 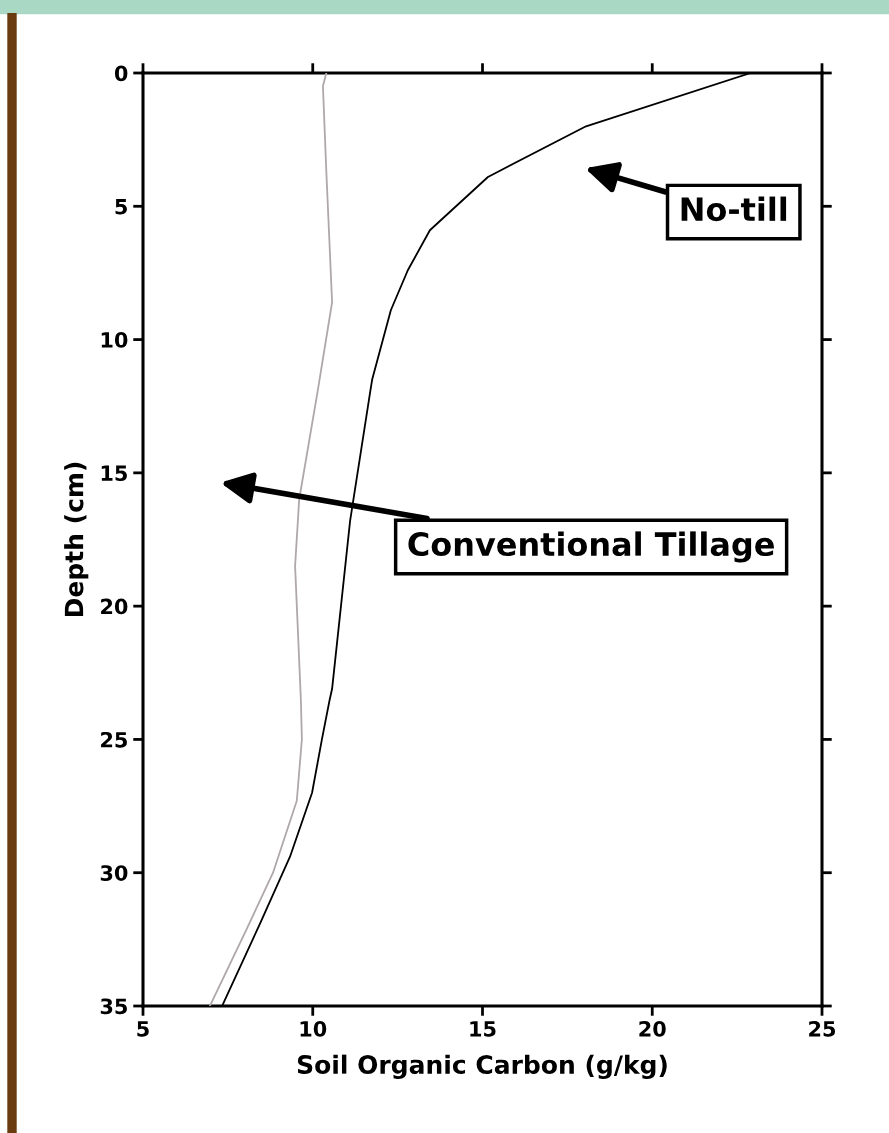 I want to click on y-tick-label: 25, so click(x=114, y=739).